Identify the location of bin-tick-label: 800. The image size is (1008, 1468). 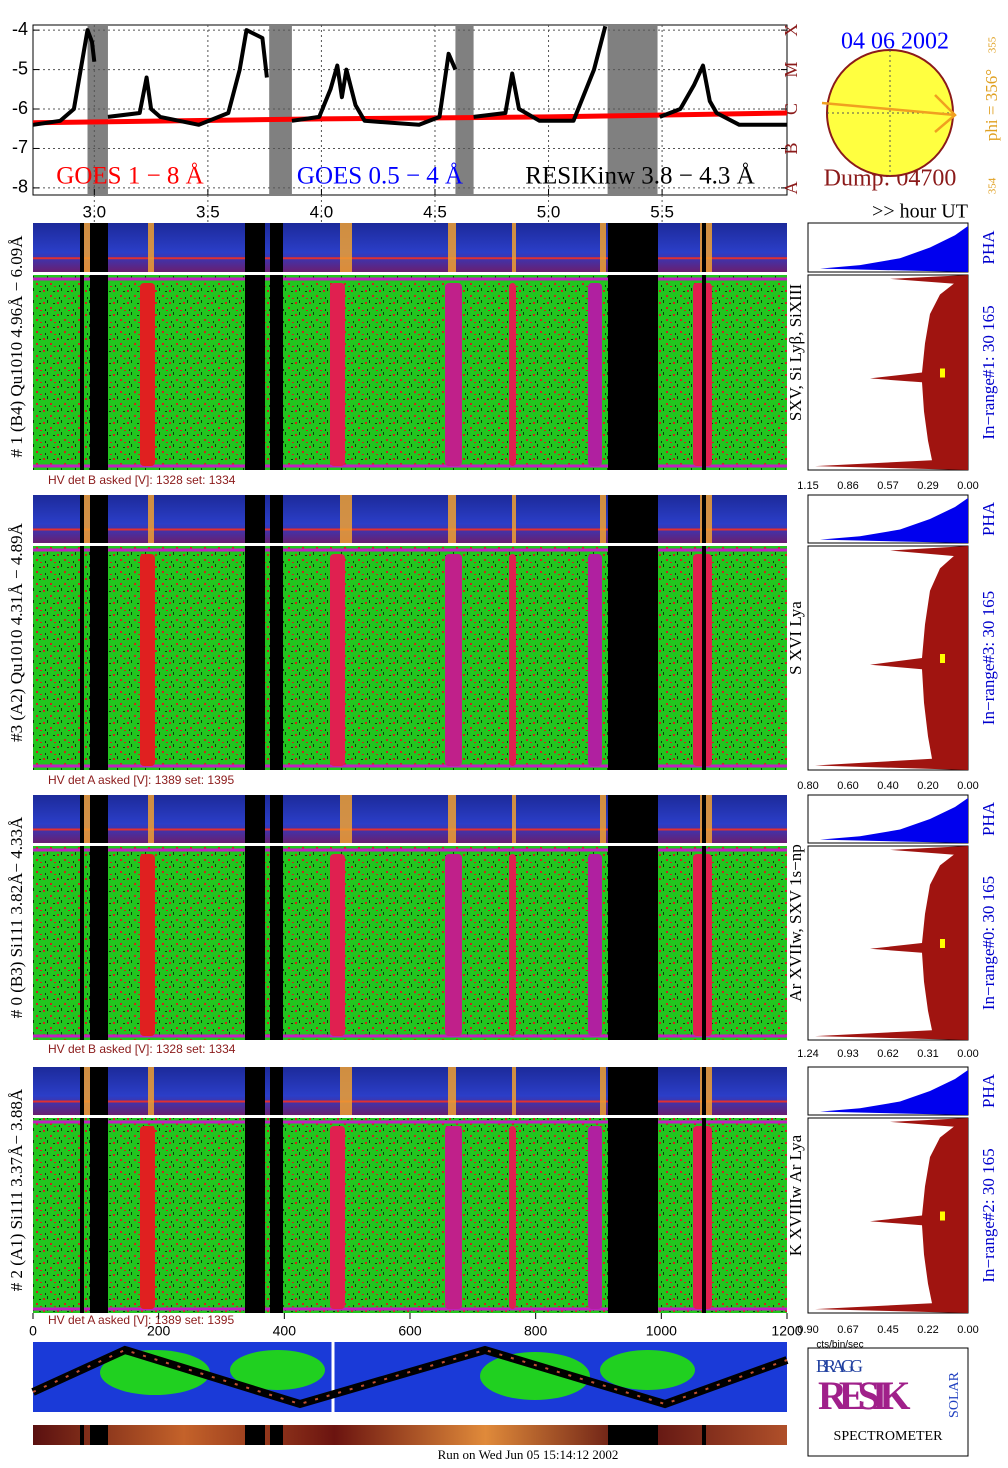
(536, 1331).